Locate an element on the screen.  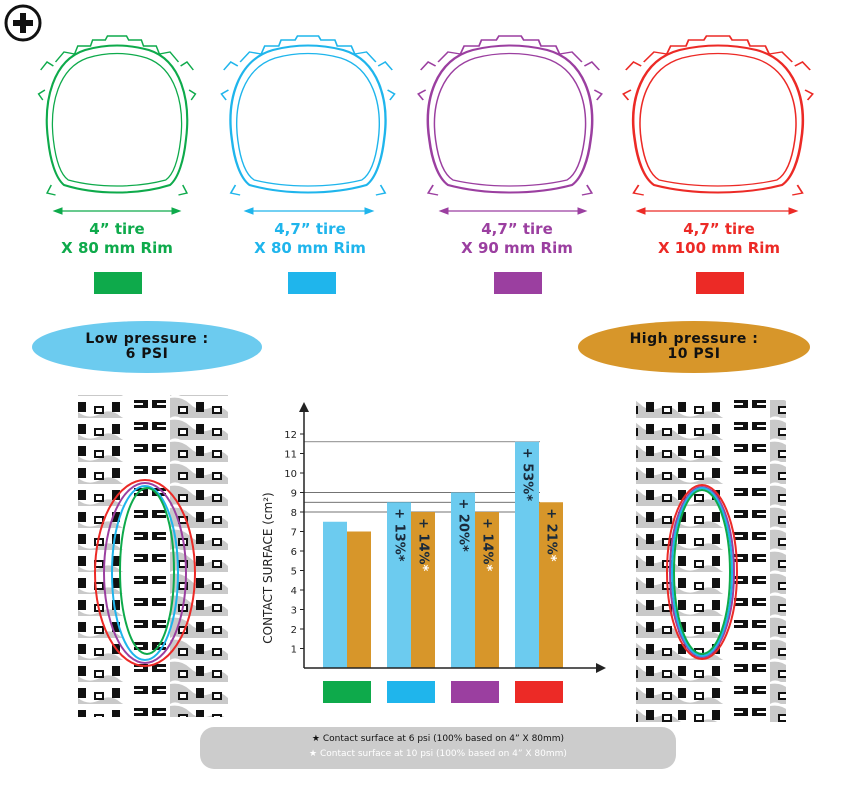
rim-size: X 90 mm Rim is located at coordinates (517, 248).